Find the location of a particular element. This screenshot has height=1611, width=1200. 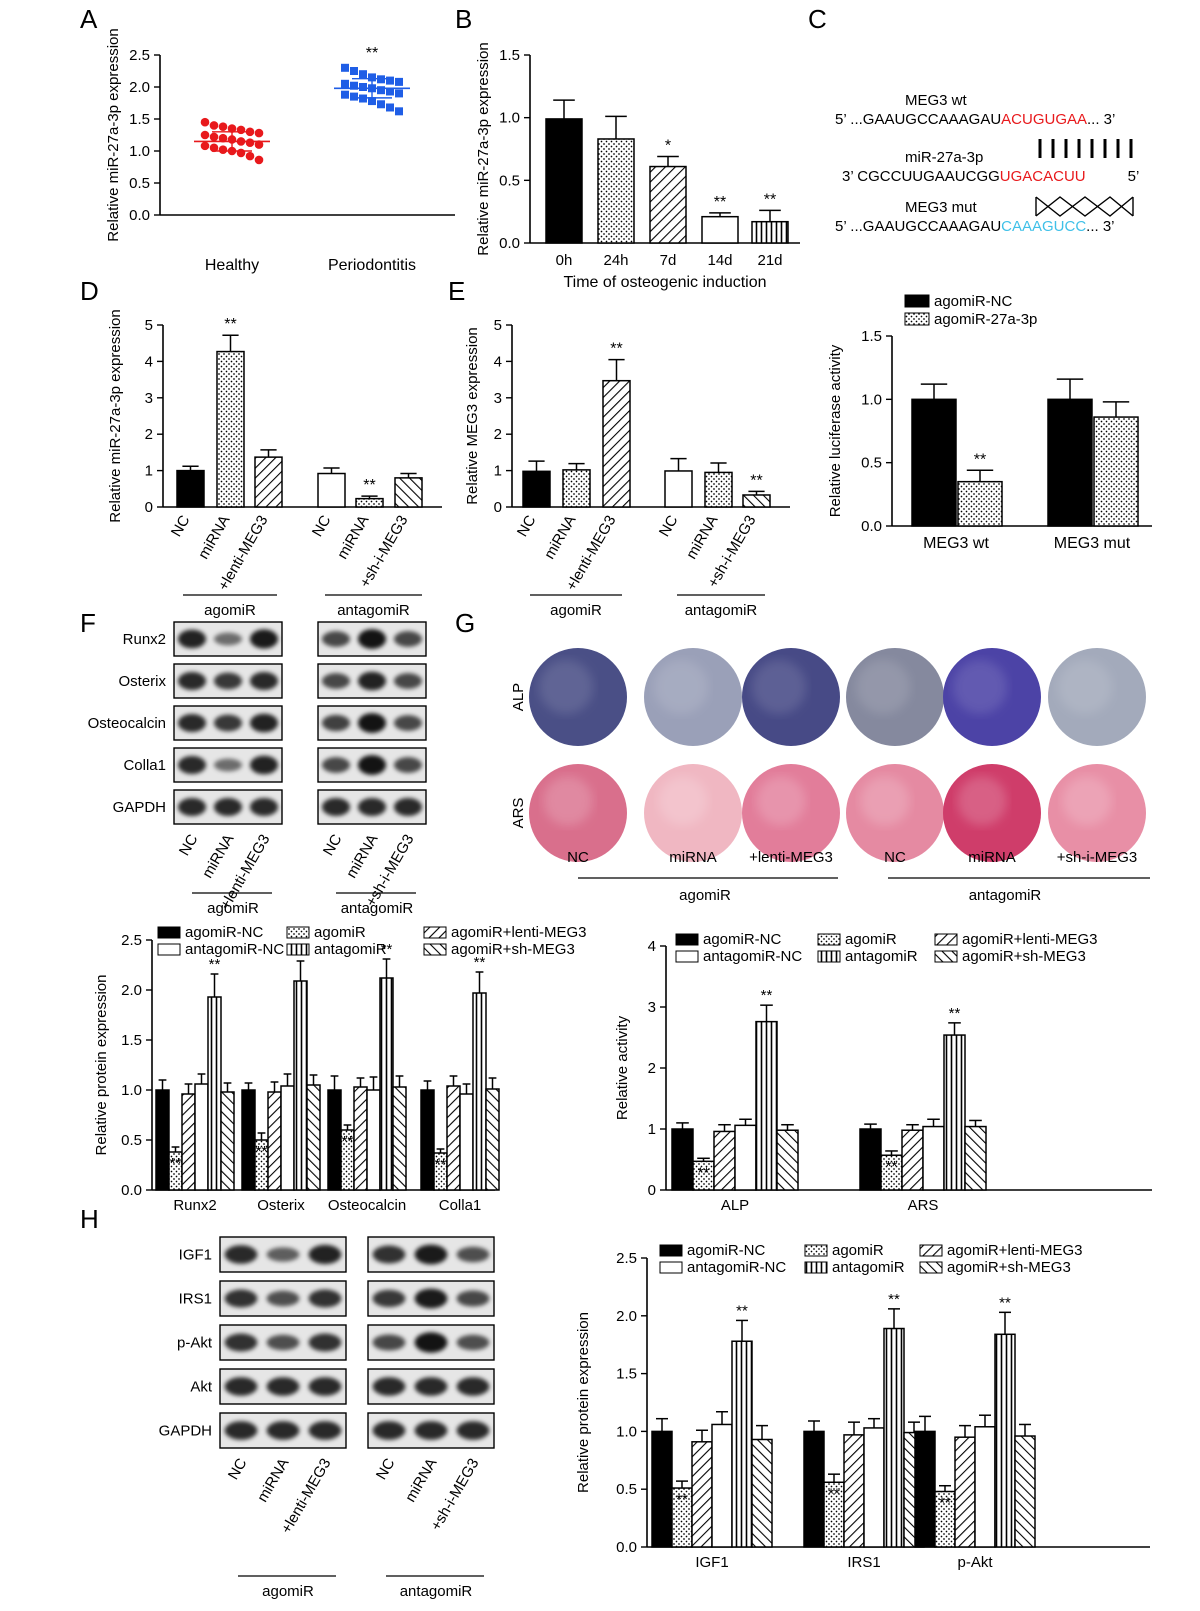

meg3-wt-sequence: 5’ ...GAAUGCCAAAGAUACUGUGAA... 3’ is located at coordinates (975, 119).